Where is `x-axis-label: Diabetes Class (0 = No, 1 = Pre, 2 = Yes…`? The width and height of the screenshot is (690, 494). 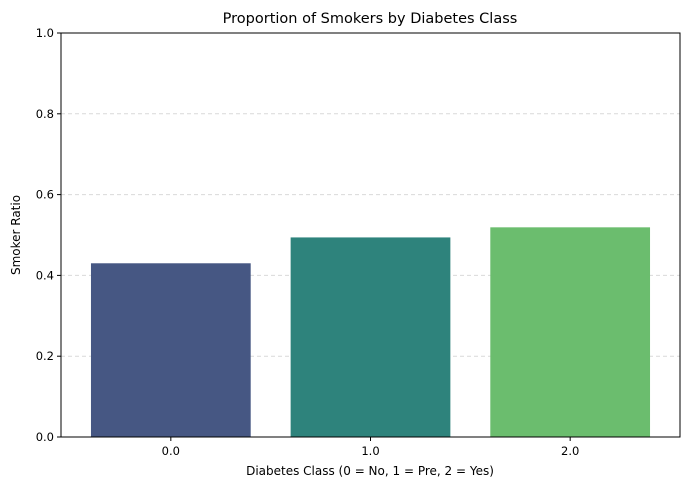
x-axis-label: Diabetes Class (0 = No, 1 = Pre, 2 = Yes… is located at coordinates (370, 471).